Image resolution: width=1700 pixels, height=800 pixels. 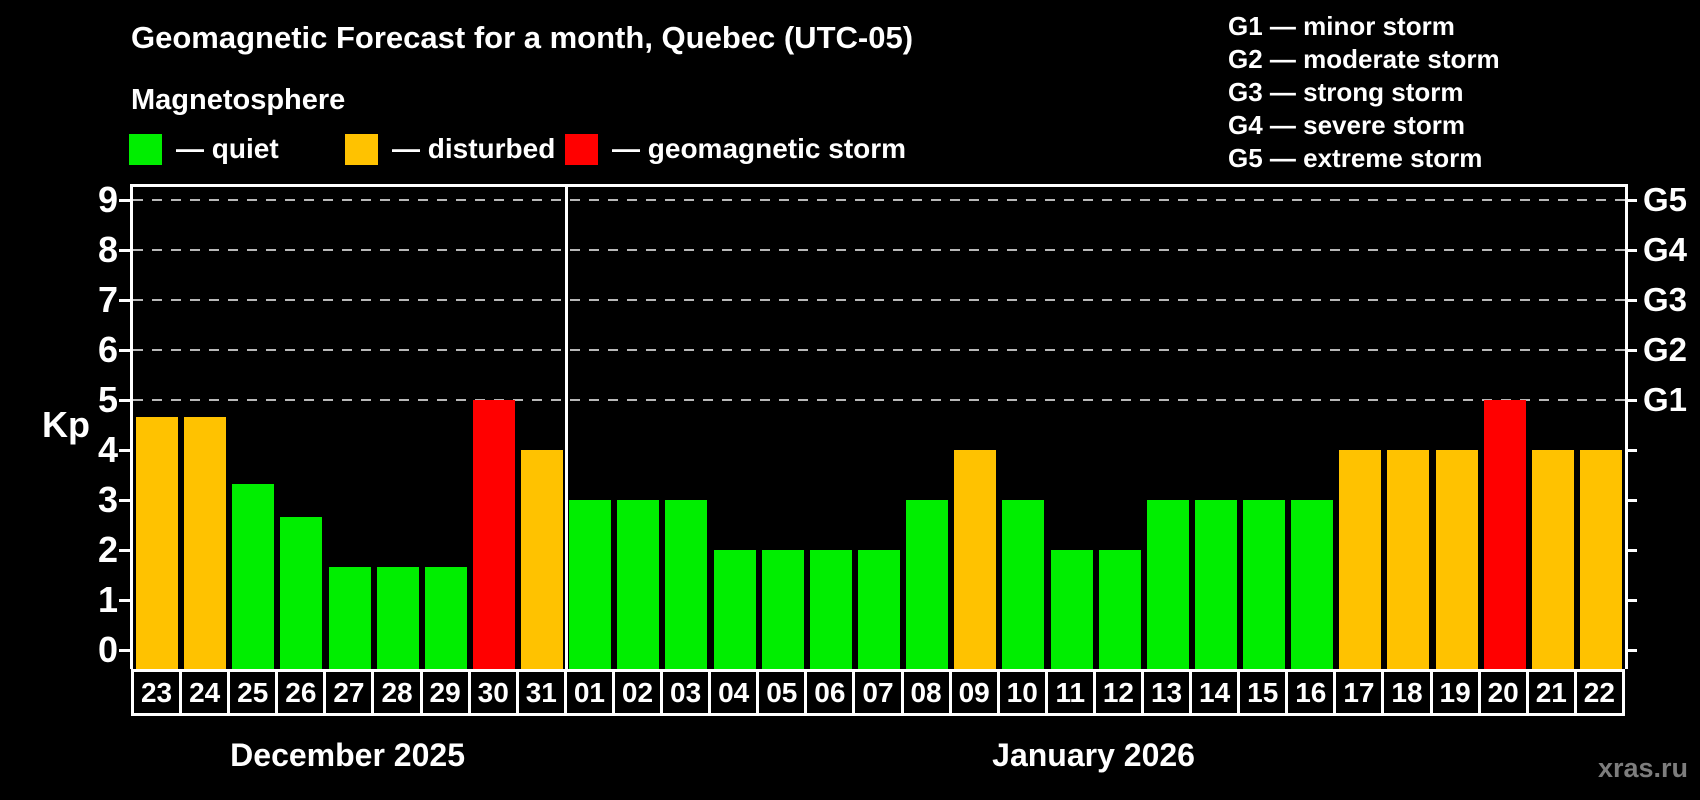 I want to click on day-label-cell: 17, so click(x=1359, y=692).